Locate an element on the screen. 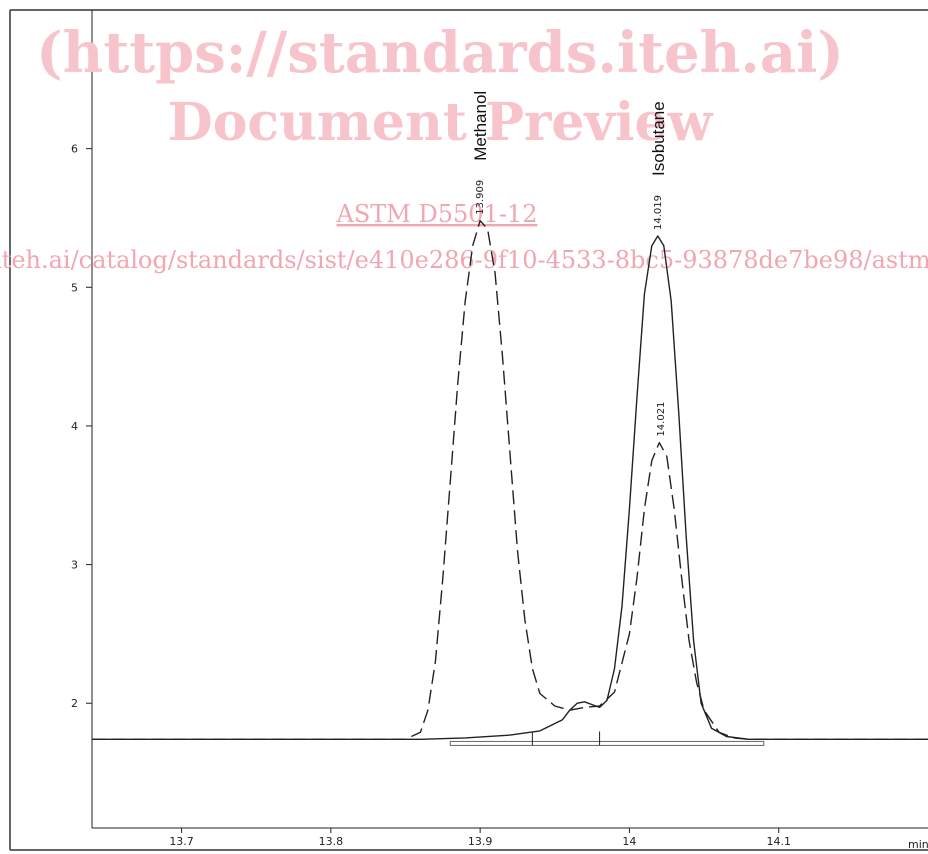 The image size is (928, 854). y-tick-label: 2 is located at coordinates (74, 703).